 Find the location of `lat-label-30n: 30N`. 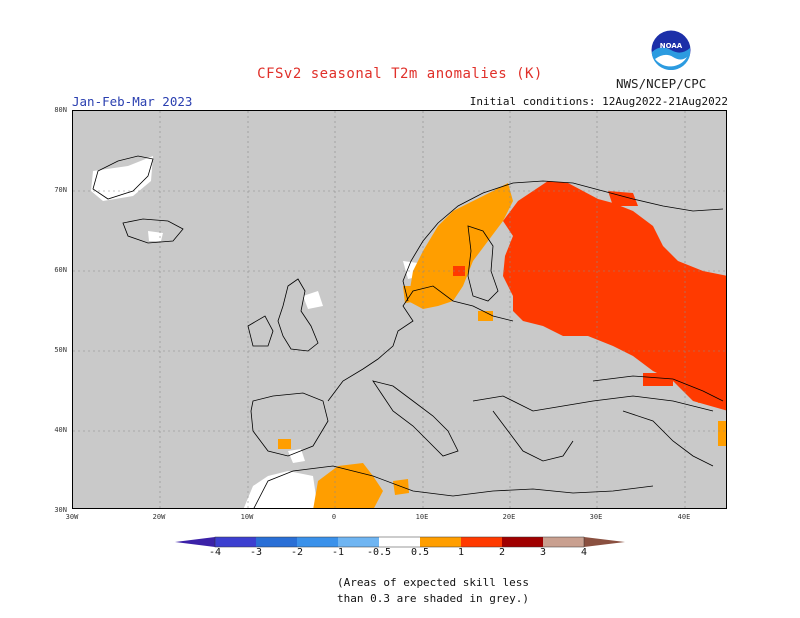

lat-label-30n: 30N is located at coordinates (60, 510).